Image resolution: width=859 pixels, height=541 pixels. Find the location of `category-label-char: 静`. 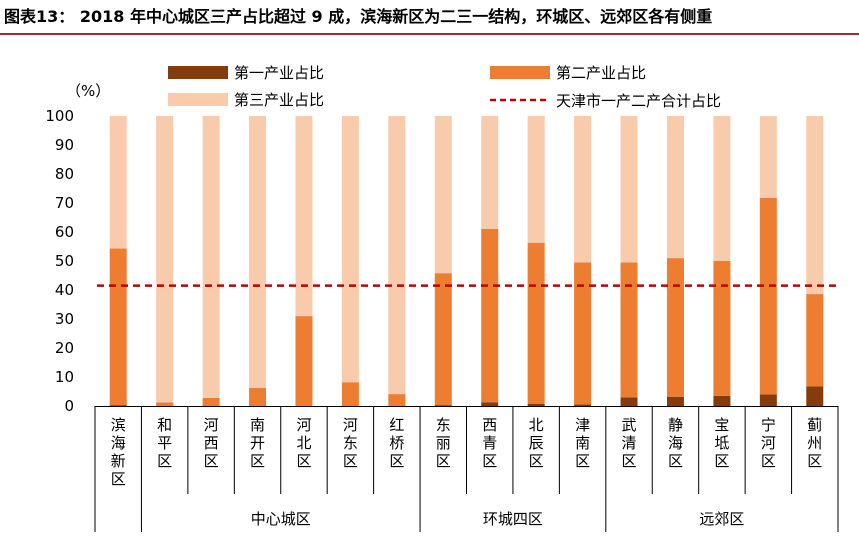

category-label-char: 静 is located at coordinates (675, 425).